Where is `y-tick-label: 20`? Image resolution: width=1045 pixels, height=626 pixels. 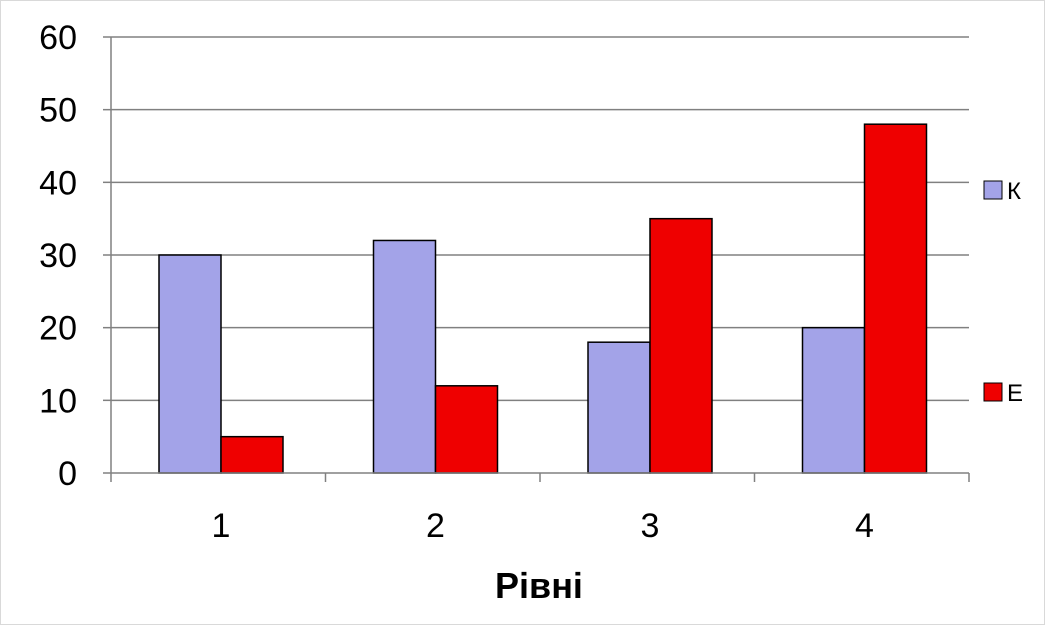 y-tick-label: 20 is located at coordinates (58, 329).